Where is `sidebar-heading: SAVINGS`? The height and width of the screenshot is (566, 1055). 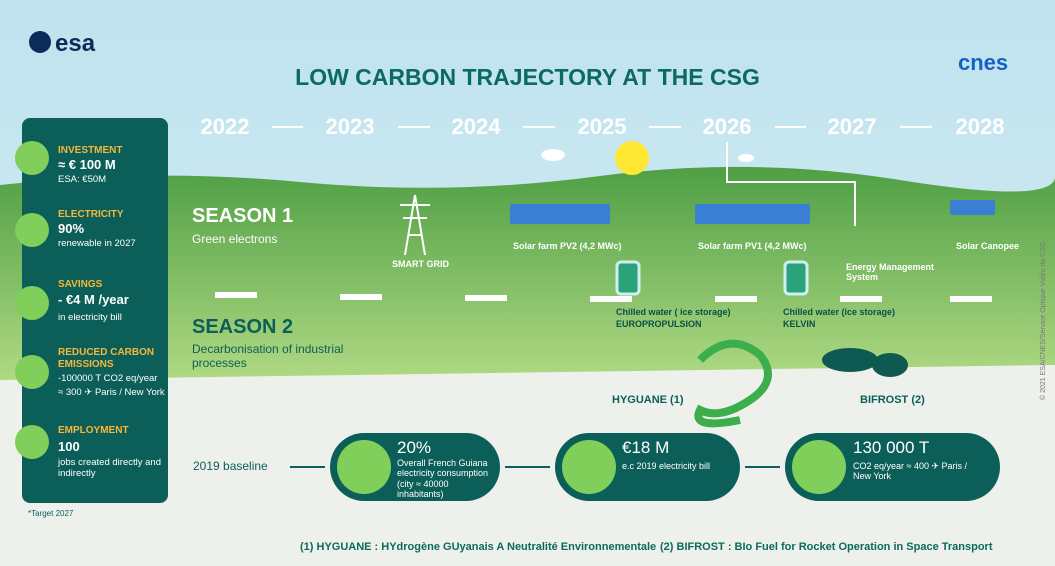 sidebar-heading: SAVINGS is located at coordinates (80, 284).